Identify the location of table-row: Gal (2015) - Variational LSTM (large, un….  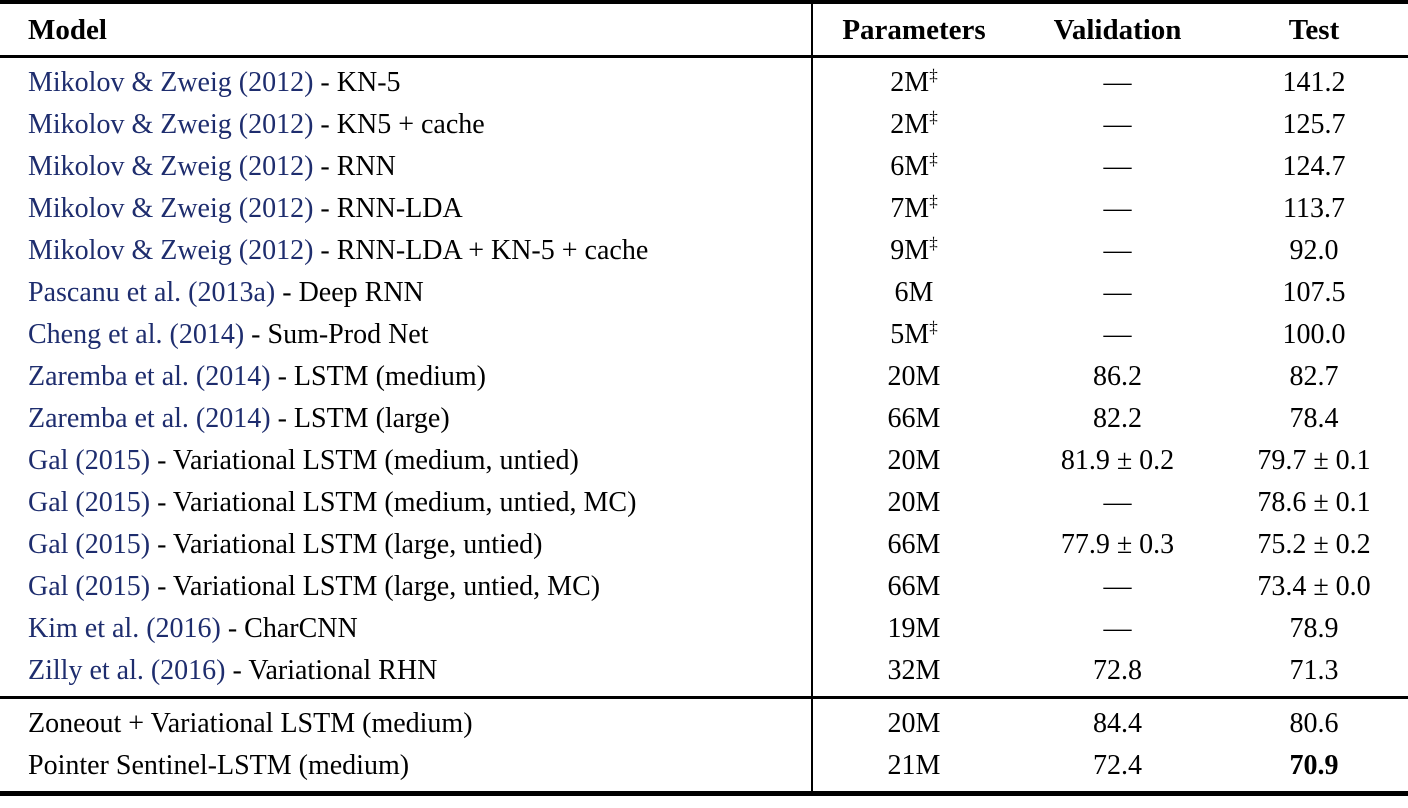
(704, 587).